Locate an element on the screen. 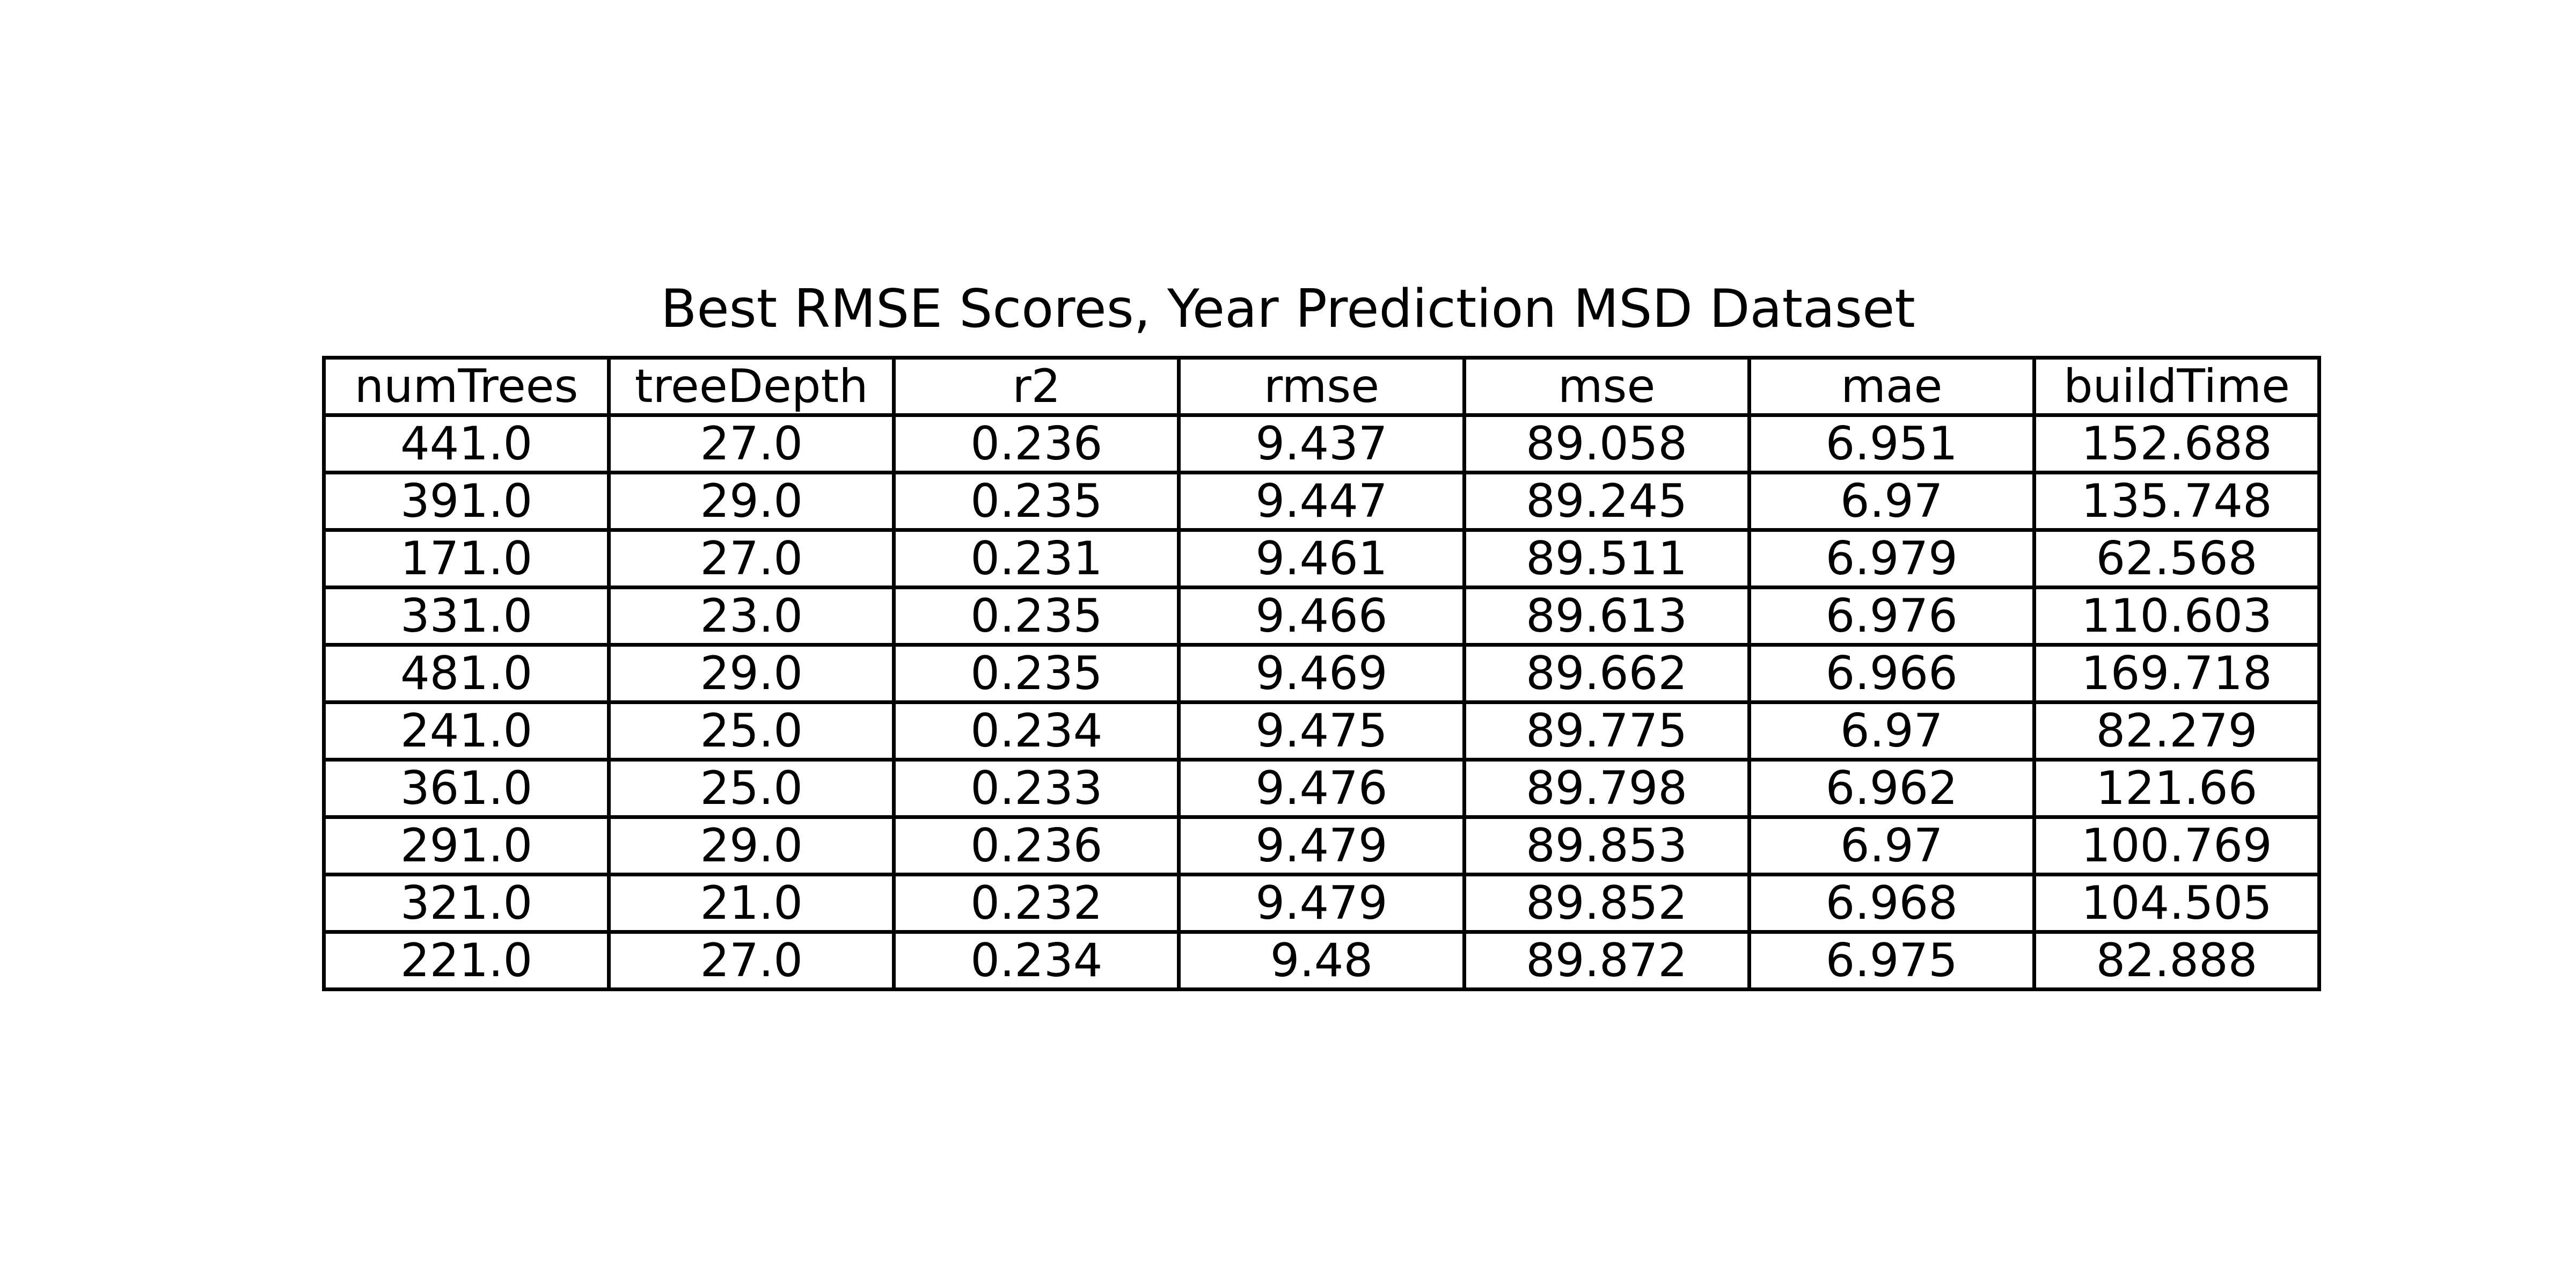  table-cell-numtrees: 171.0 is located at coordinates (466, 558).